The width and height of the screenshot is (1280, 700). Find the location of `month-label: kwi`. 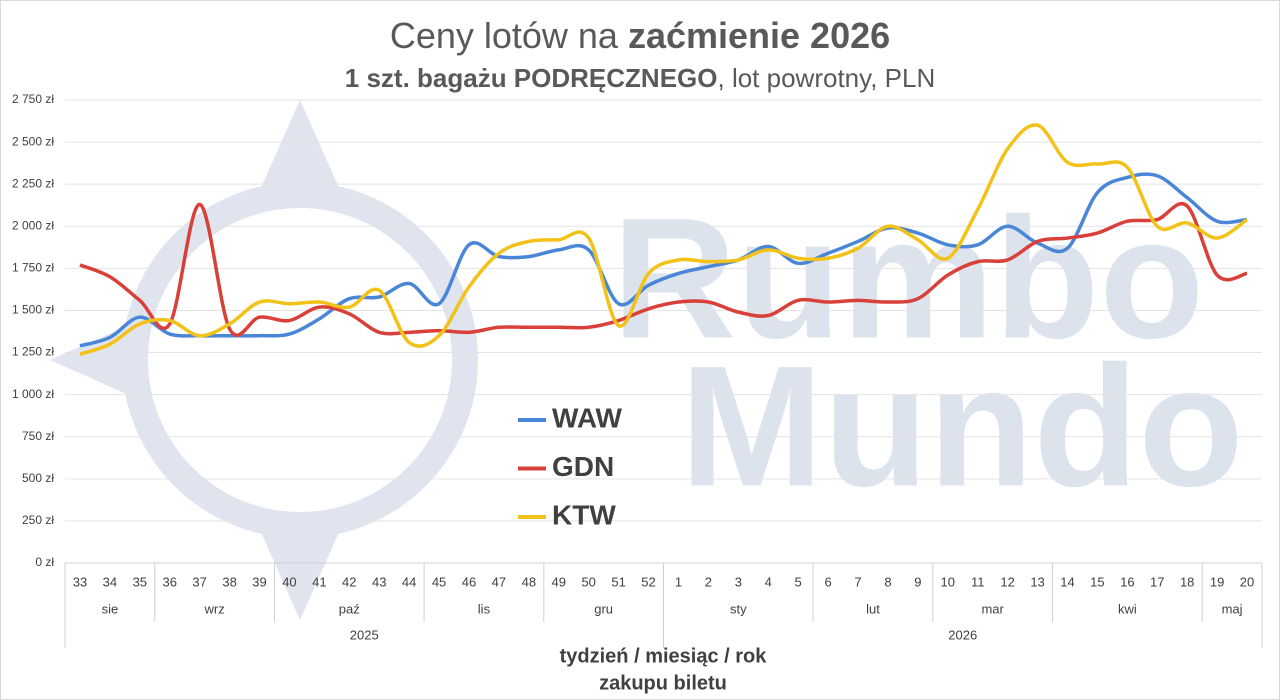

month-label: kwi is located at coordinates (1127, 608).